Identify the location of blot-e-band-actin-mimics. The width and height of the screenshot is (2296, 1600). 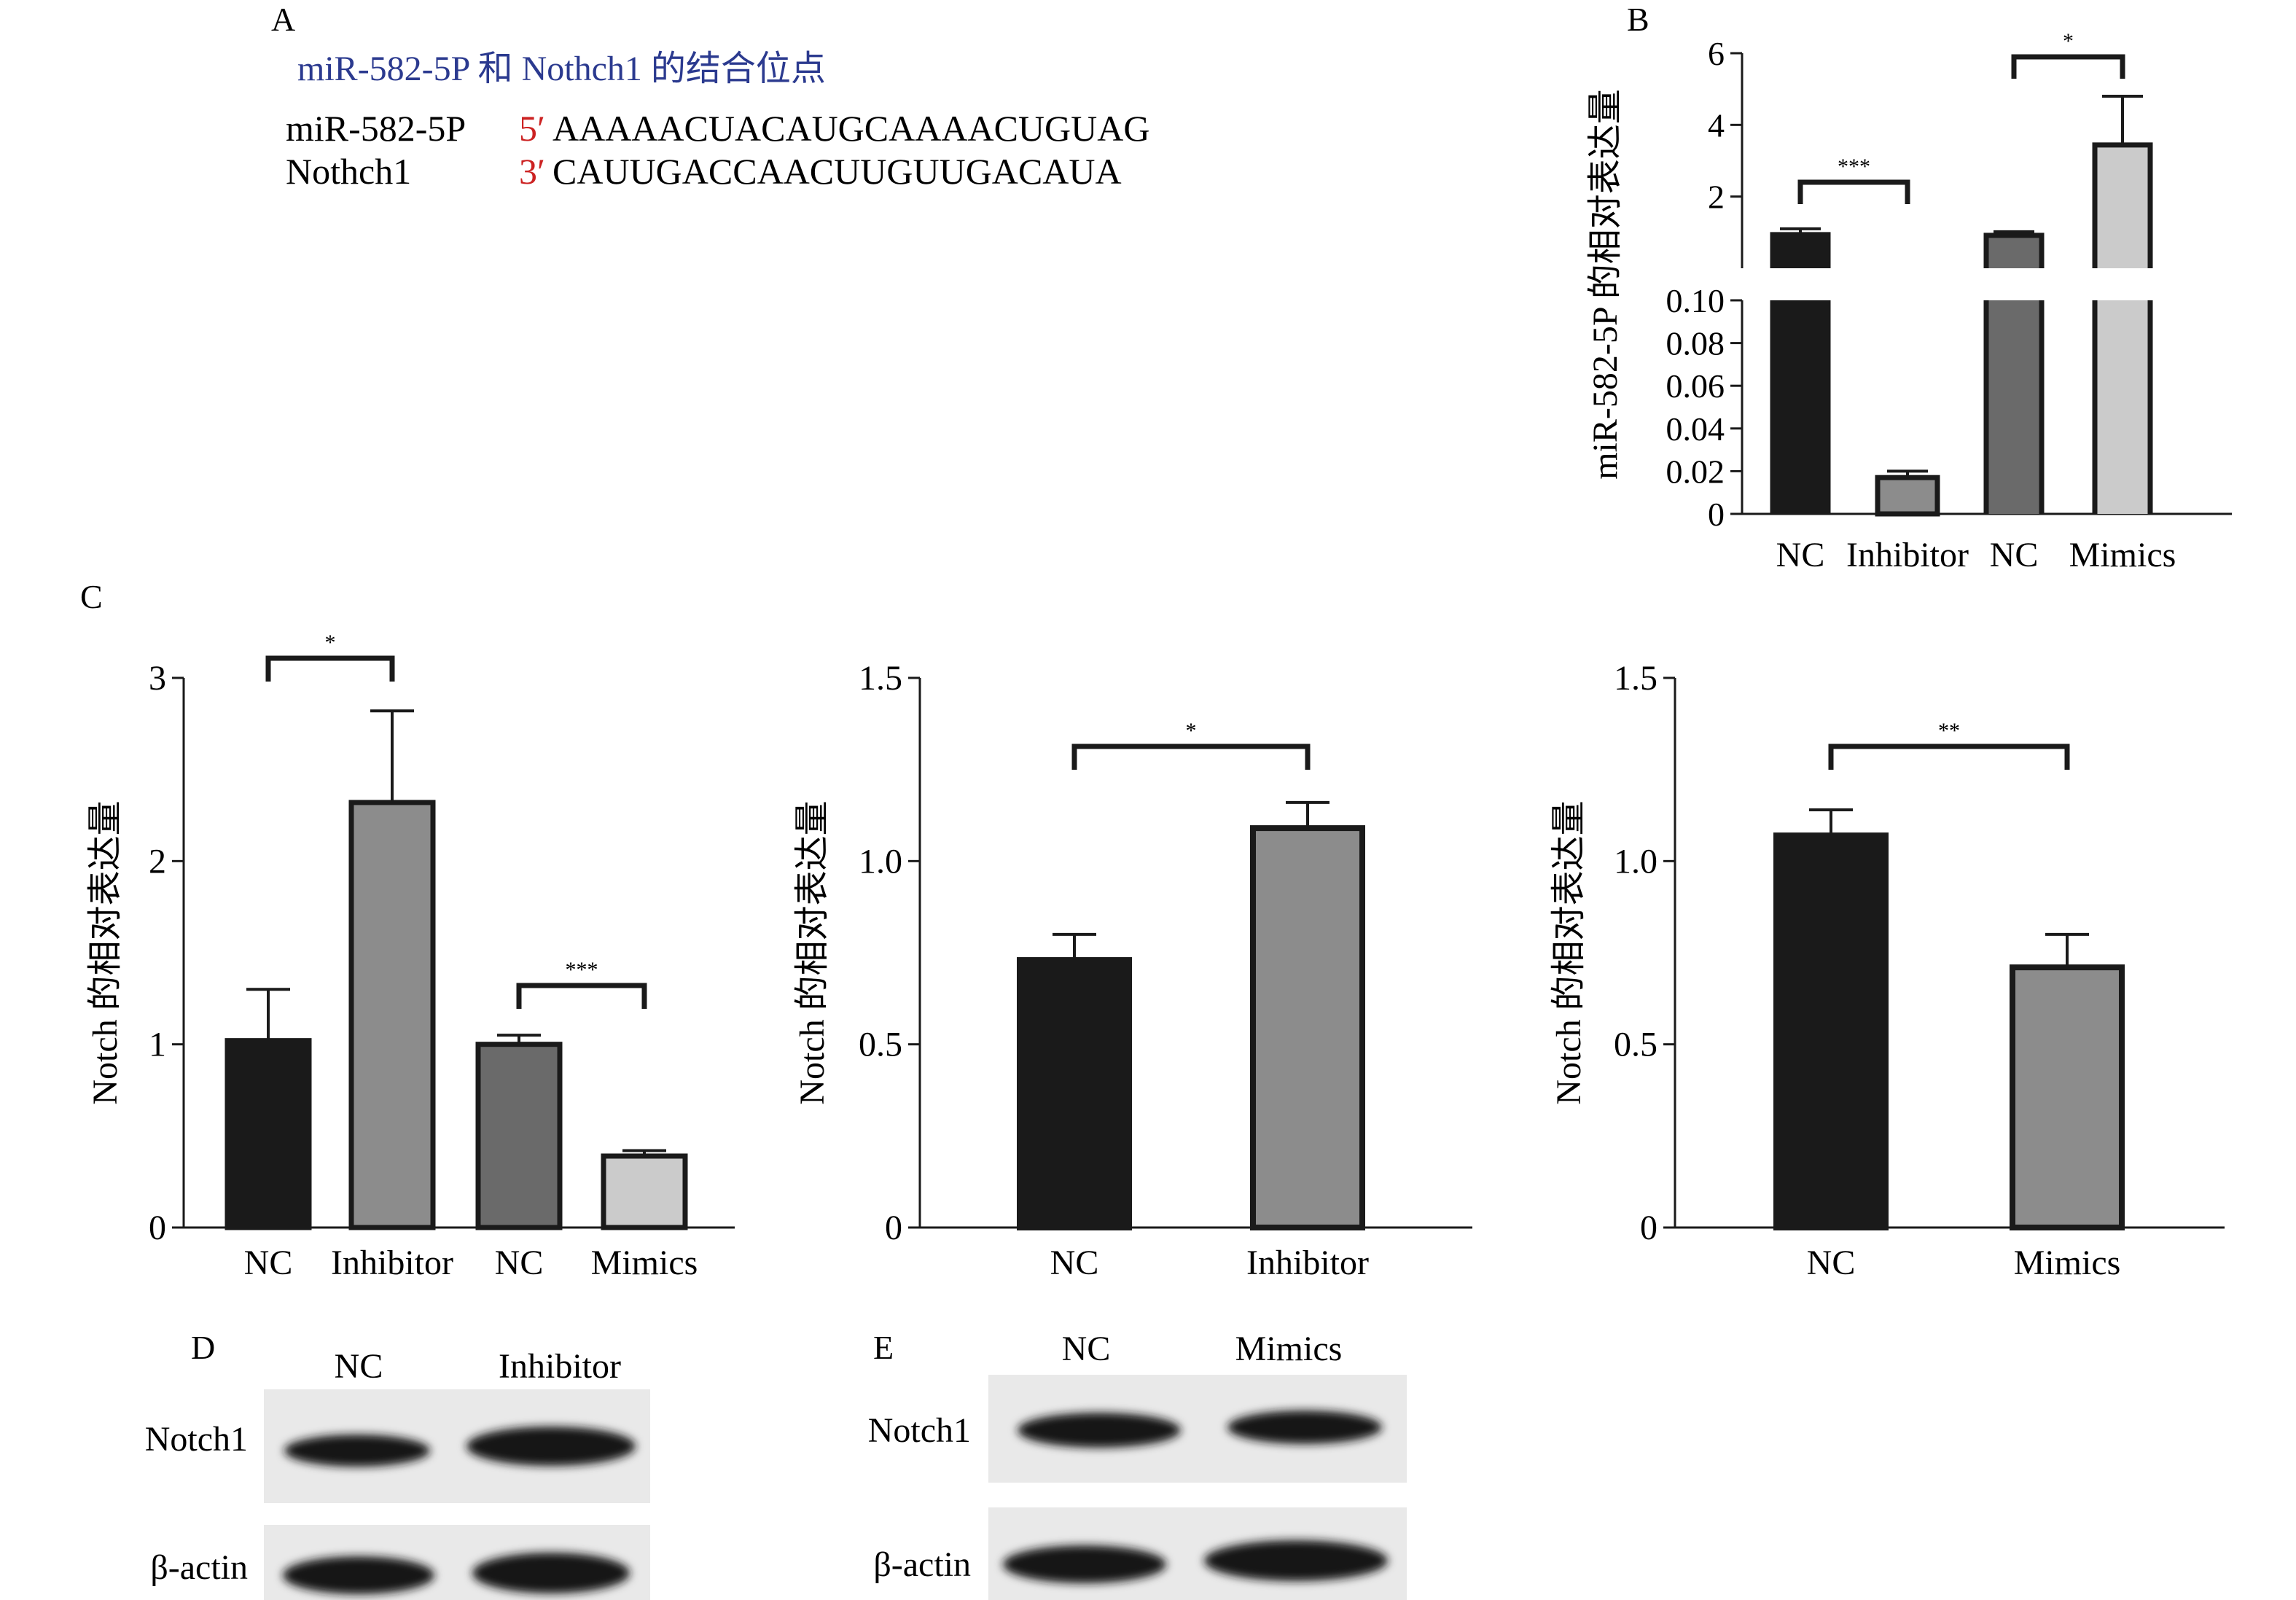
(1296, 1560).